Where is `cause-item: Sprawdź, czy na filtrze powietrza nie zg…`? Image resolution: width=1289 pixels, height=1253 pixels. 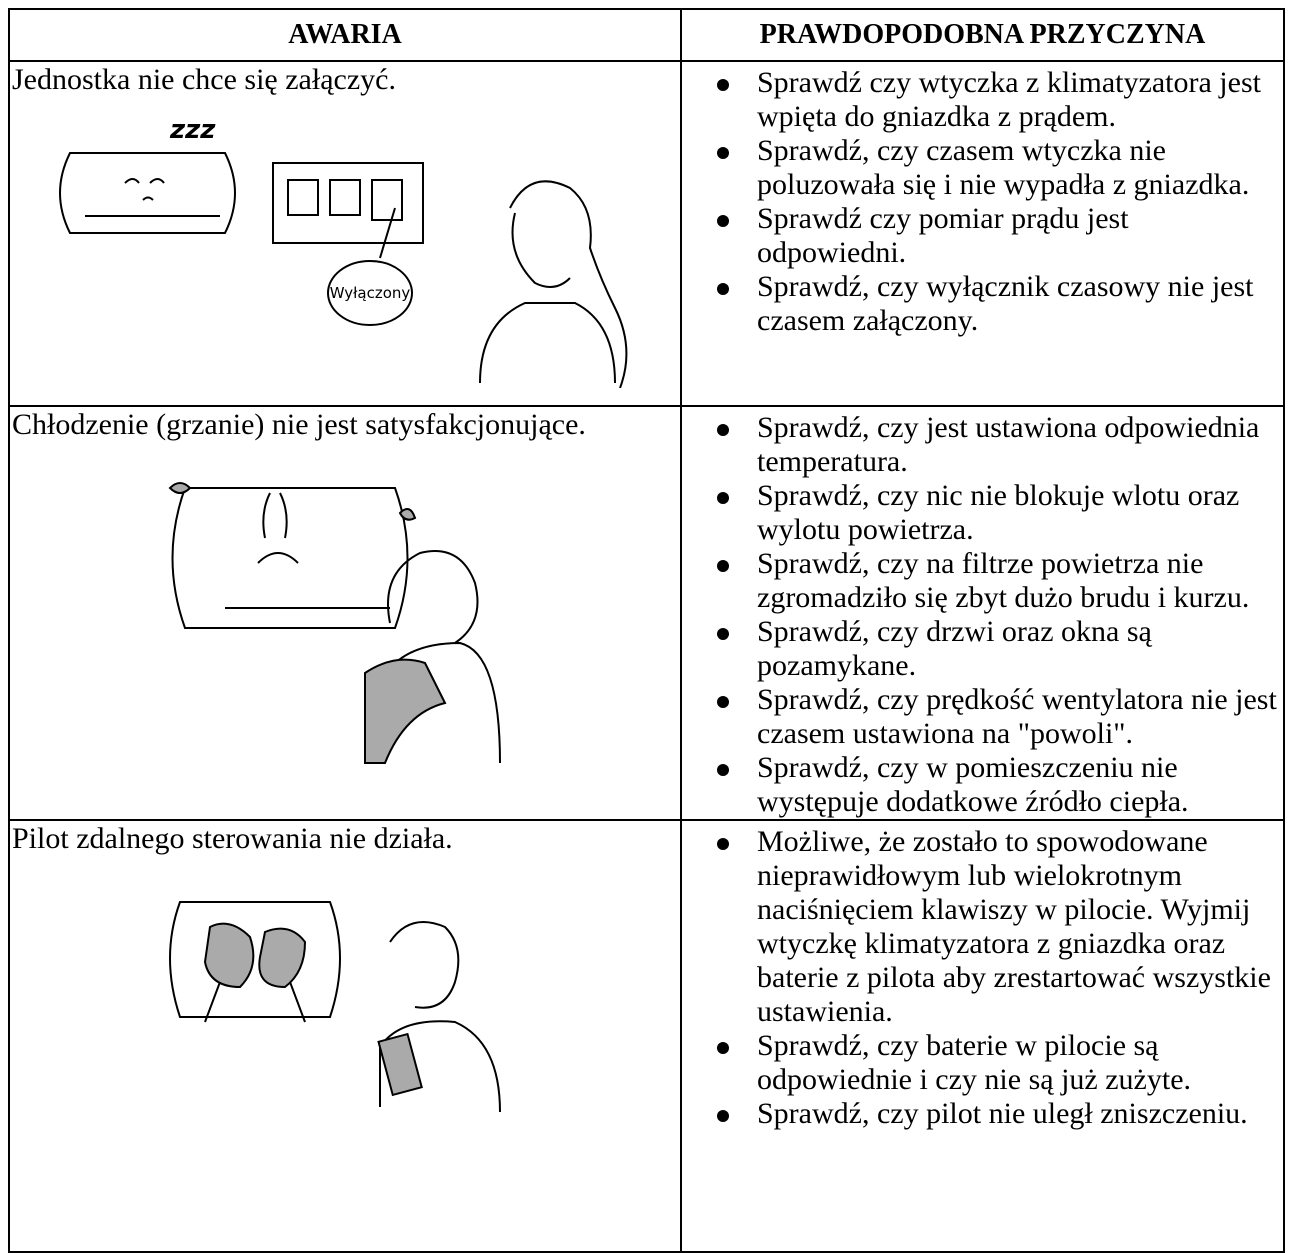
cause-item: Sprawdź, czy na filtrze powietrza nie zg… is located at coordinates (1000, 581).